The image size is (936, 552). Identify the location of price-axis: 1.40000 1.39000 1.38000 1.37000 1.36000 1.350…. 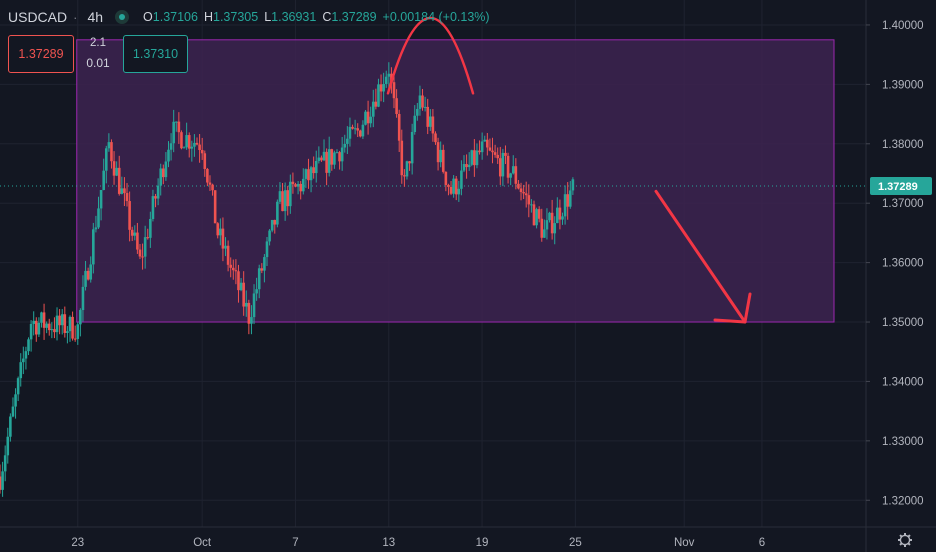
(895, 263).